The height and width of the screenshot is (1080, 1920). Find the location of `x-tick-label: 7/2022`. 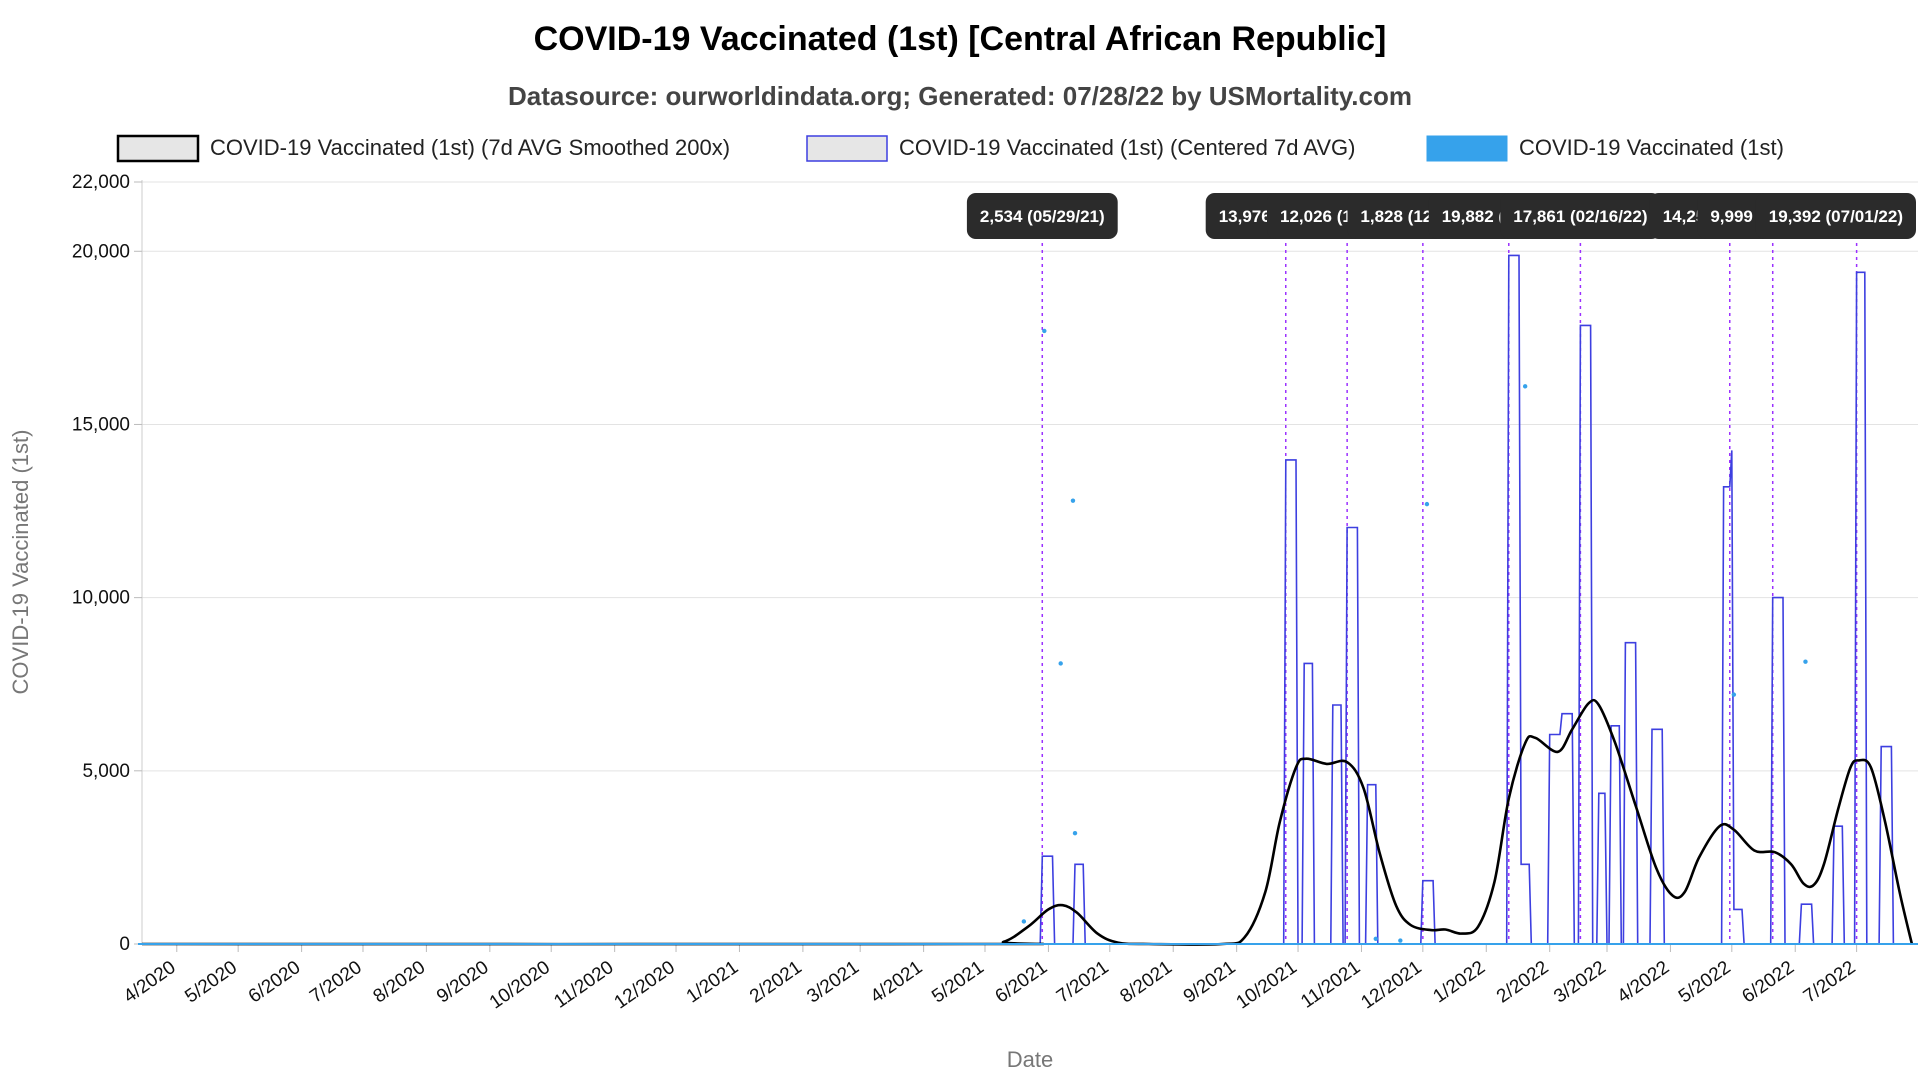

x-tick-label: 7/2022 is located at coordinates (1830, 982).